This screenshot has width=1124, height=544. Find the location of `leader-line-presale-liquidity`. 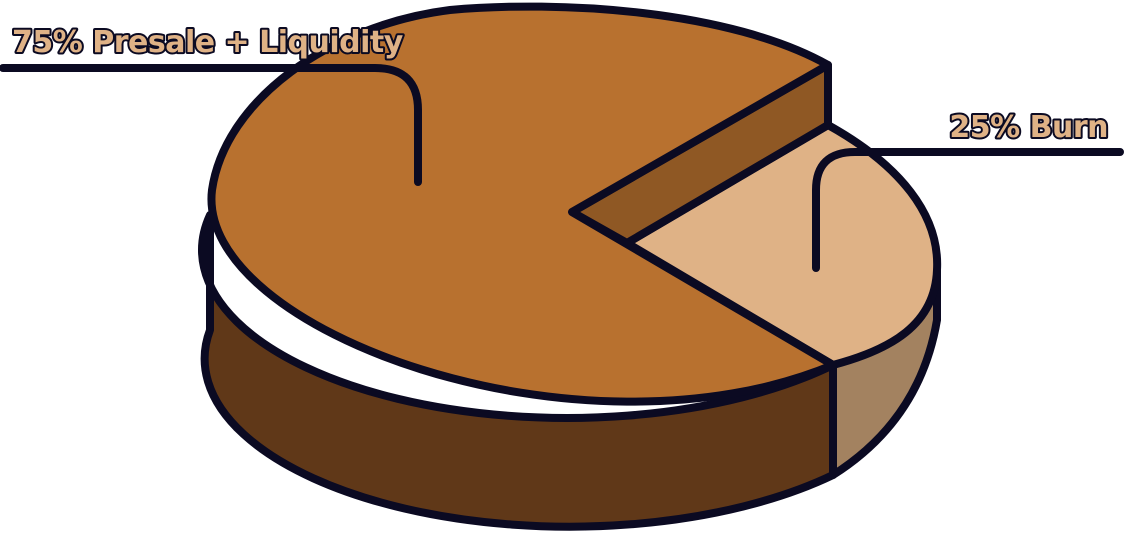

leader-line-presale-liquidity is located at coordinates (211, 125).